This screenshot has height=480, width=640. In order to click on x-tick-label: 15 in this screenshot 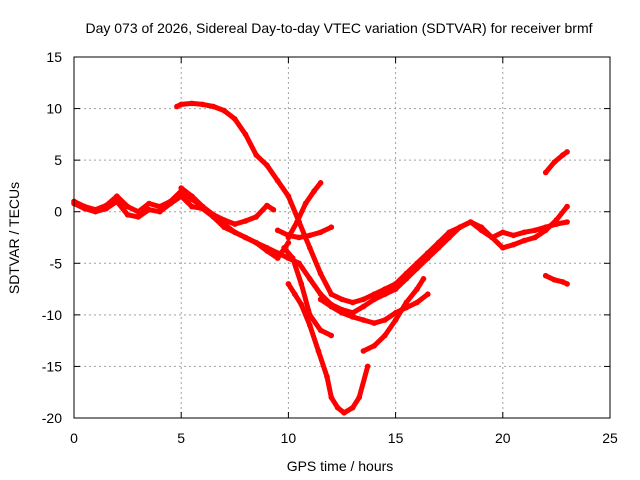, I will do `click(396, 438)`.